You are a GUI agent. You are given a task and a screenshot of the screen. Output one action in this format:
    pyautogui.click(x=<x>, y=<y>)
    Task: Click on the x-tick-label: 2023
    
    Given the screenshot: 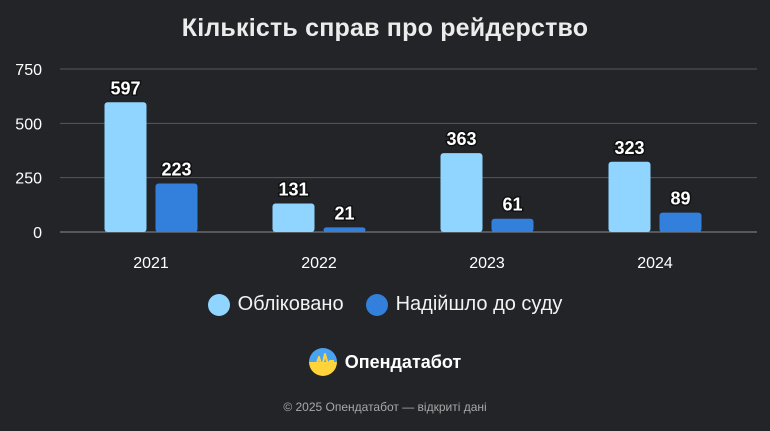 What is the action you would take?
    pyautogui.click(x=487, y=263)
    